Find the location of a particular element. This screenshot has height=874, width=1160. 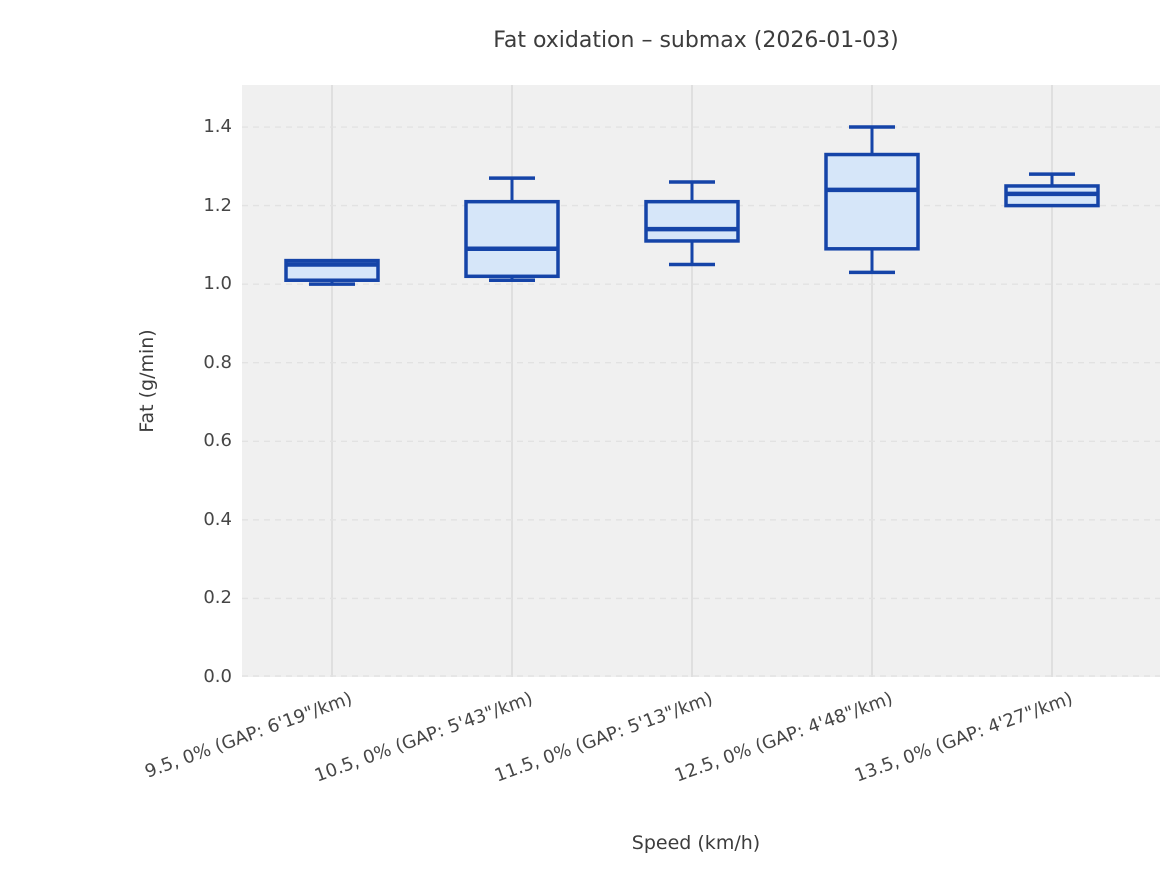

y-tick-label: 1.4 is located at coordinates (217, 127).